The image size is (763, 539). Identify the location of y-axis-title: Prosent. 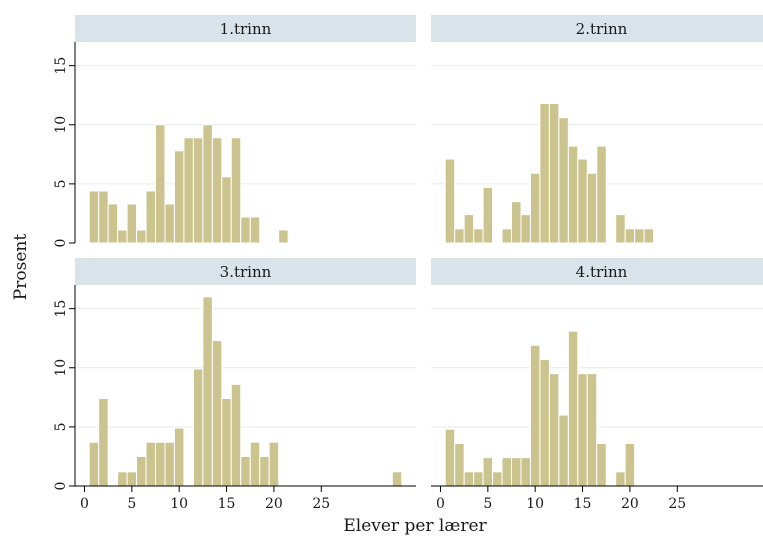
(21, 267).